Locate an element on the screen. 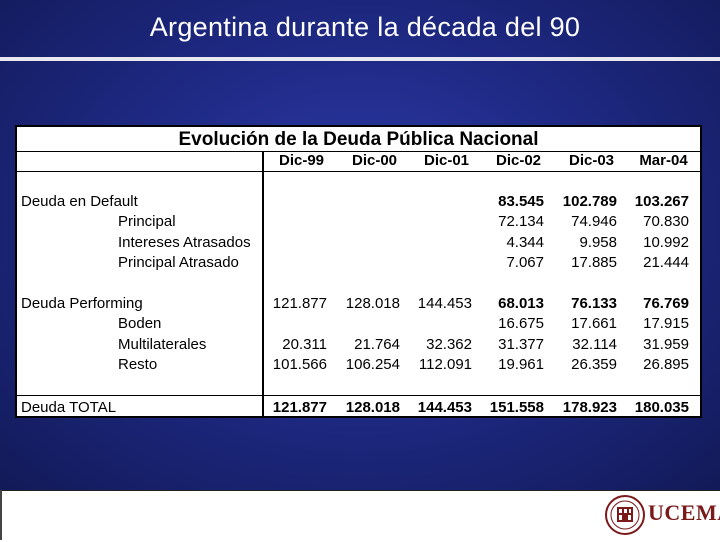 This screenshot has width=720, height=542. row-label: Deuda TOTAL is located at coordinates (69, 407).